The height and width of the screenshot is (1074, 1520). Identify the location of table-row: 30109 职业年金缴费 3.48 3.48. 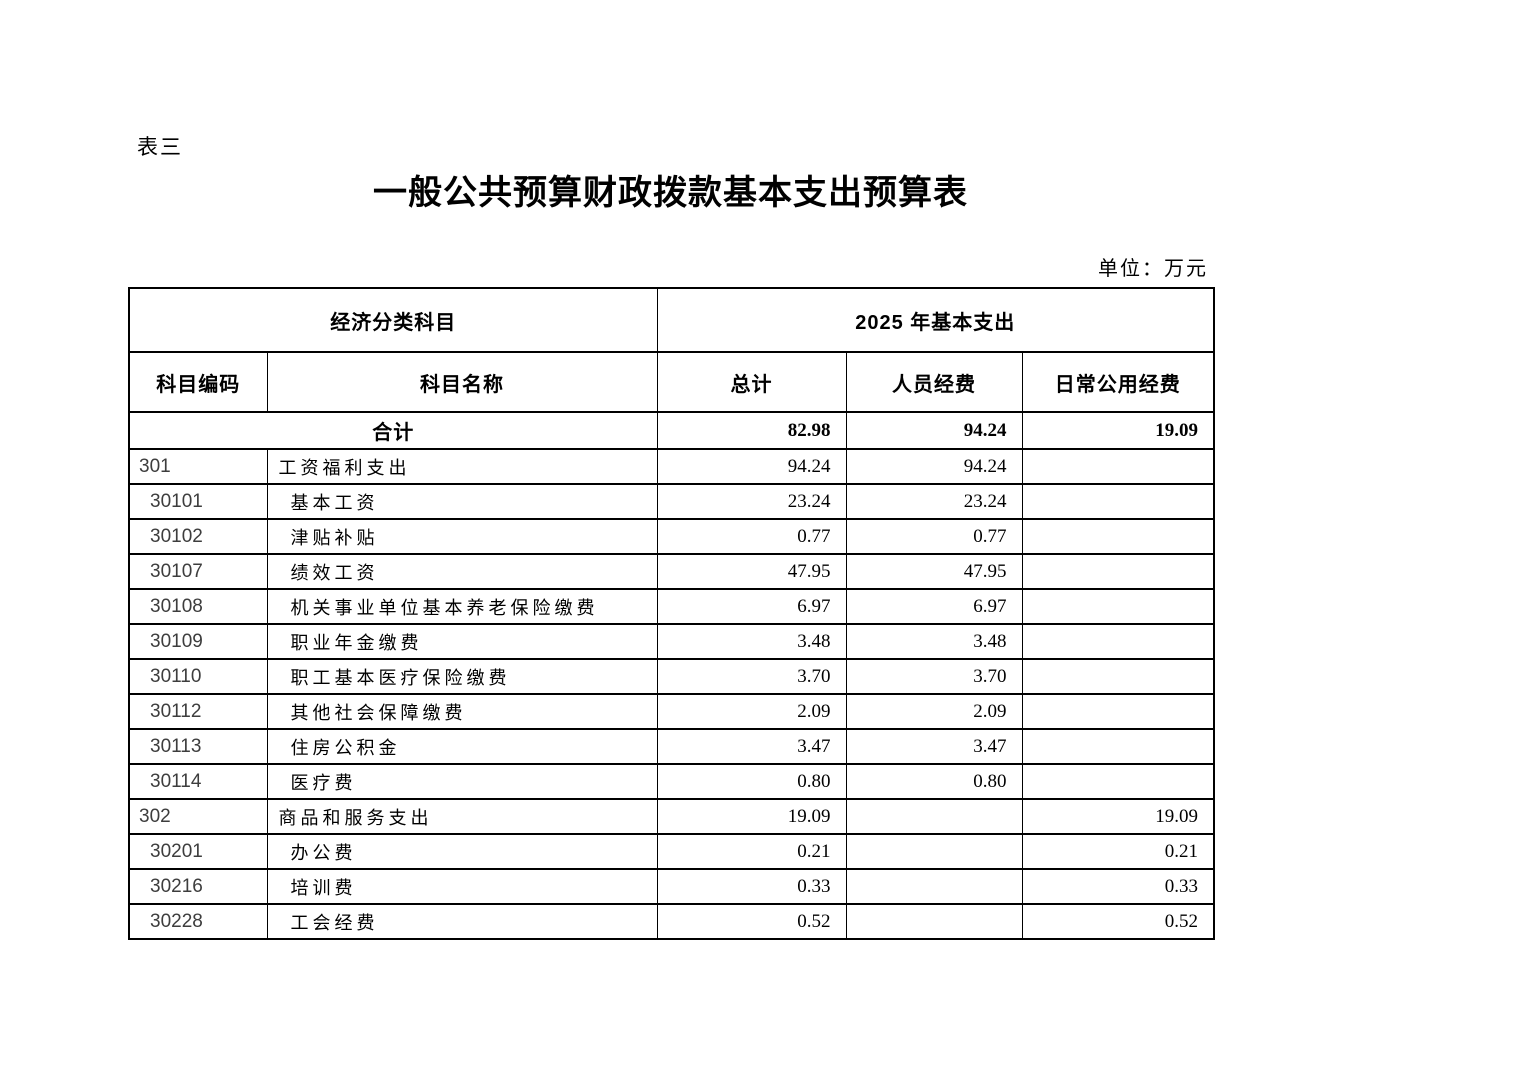
(671, 641).